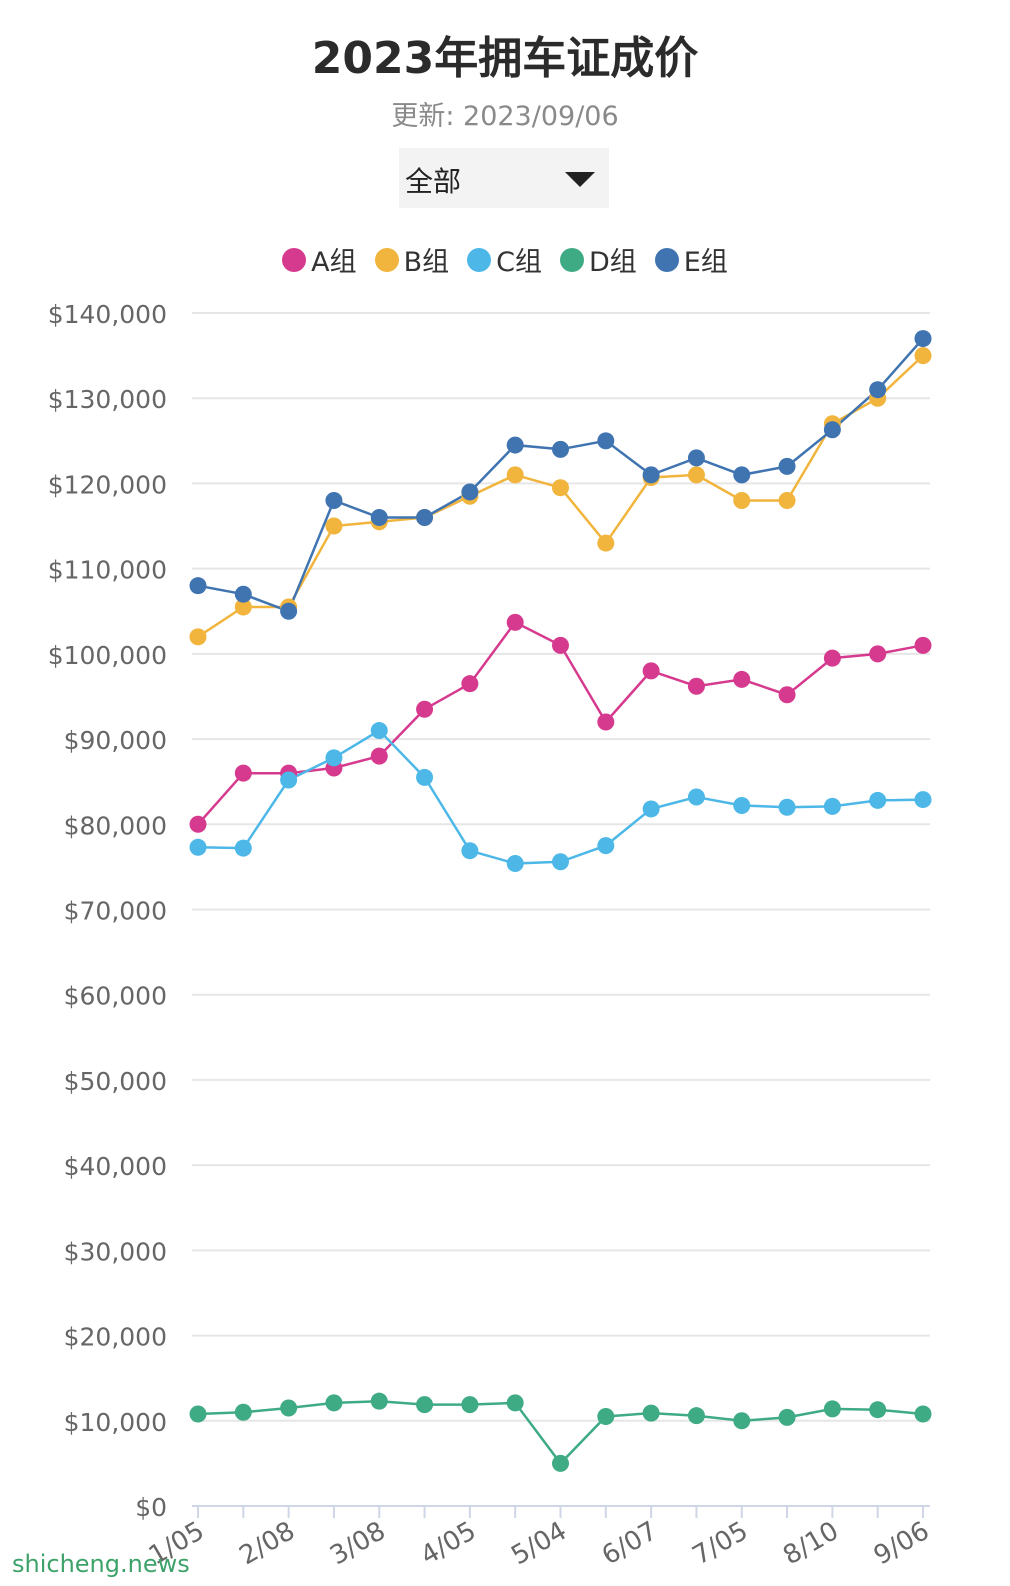 The image size is (1010, 1586). Describe the element at coordinates (107, 655) in the screenshot. I see `y-tick-label: $100,000` at that location.